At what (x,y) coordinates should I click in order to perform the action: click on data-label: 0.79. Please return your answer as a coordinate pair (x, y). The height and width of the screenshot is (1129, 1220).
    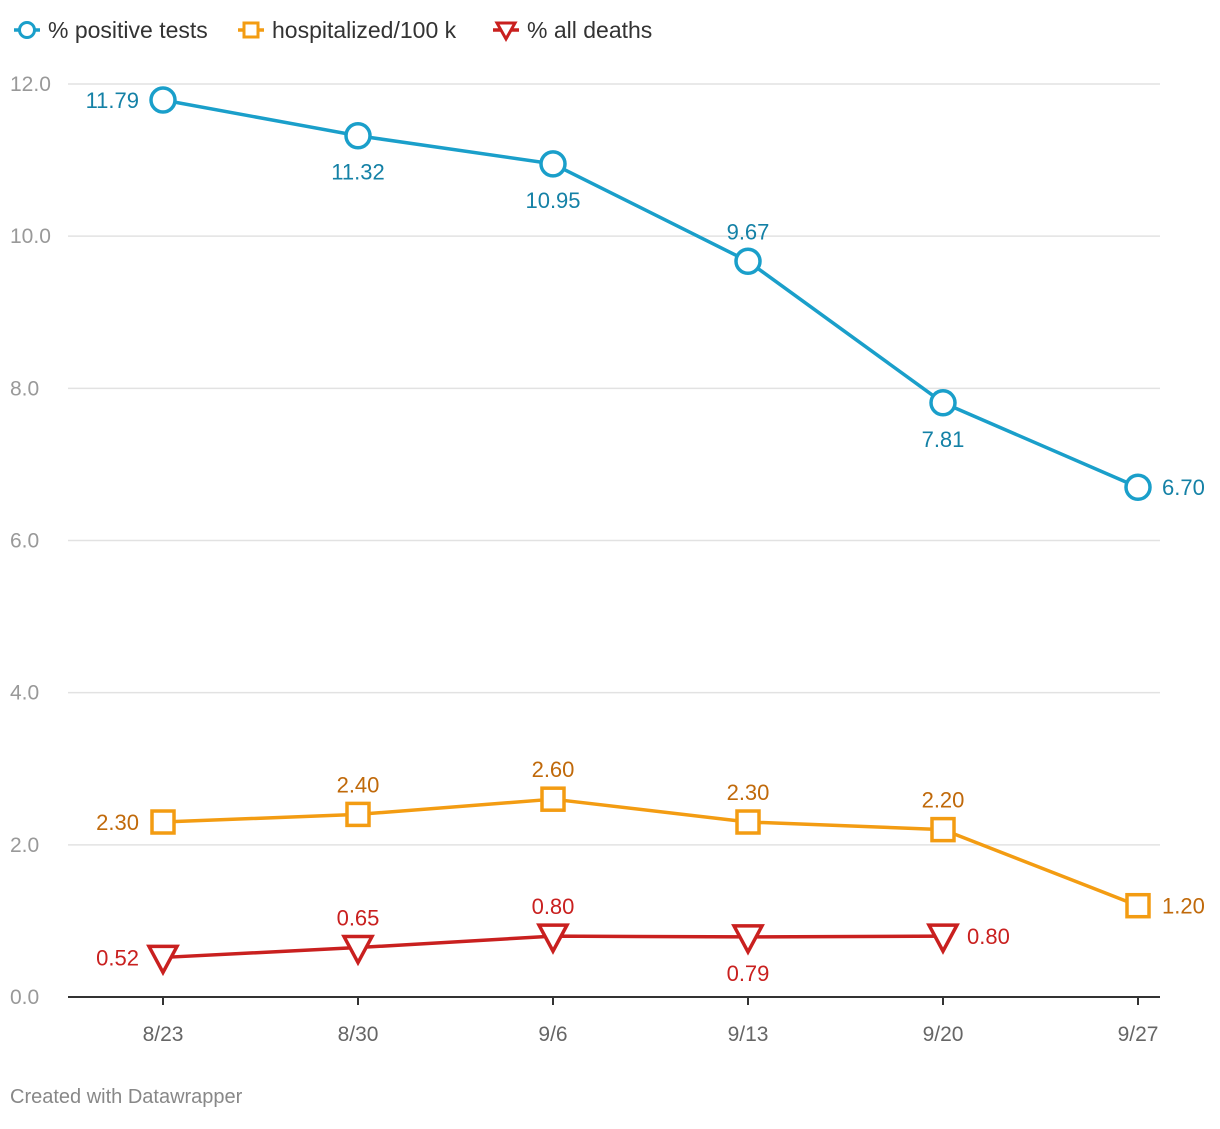
    Looking at the image, I should click on (748, 973).